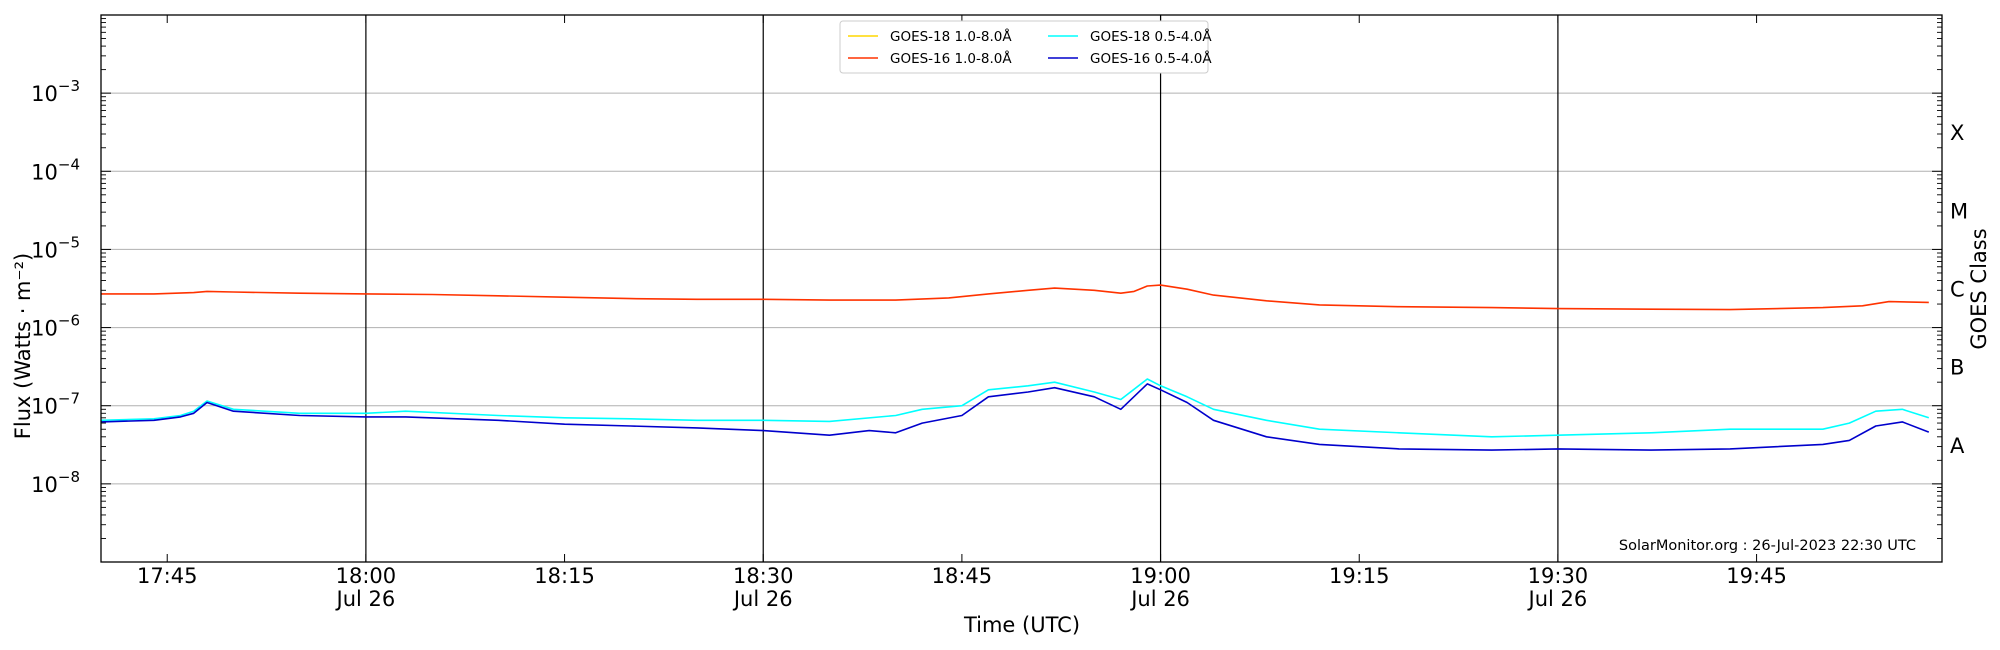  I want to click on x-tick-label: 19:30, so click(1558, 576).